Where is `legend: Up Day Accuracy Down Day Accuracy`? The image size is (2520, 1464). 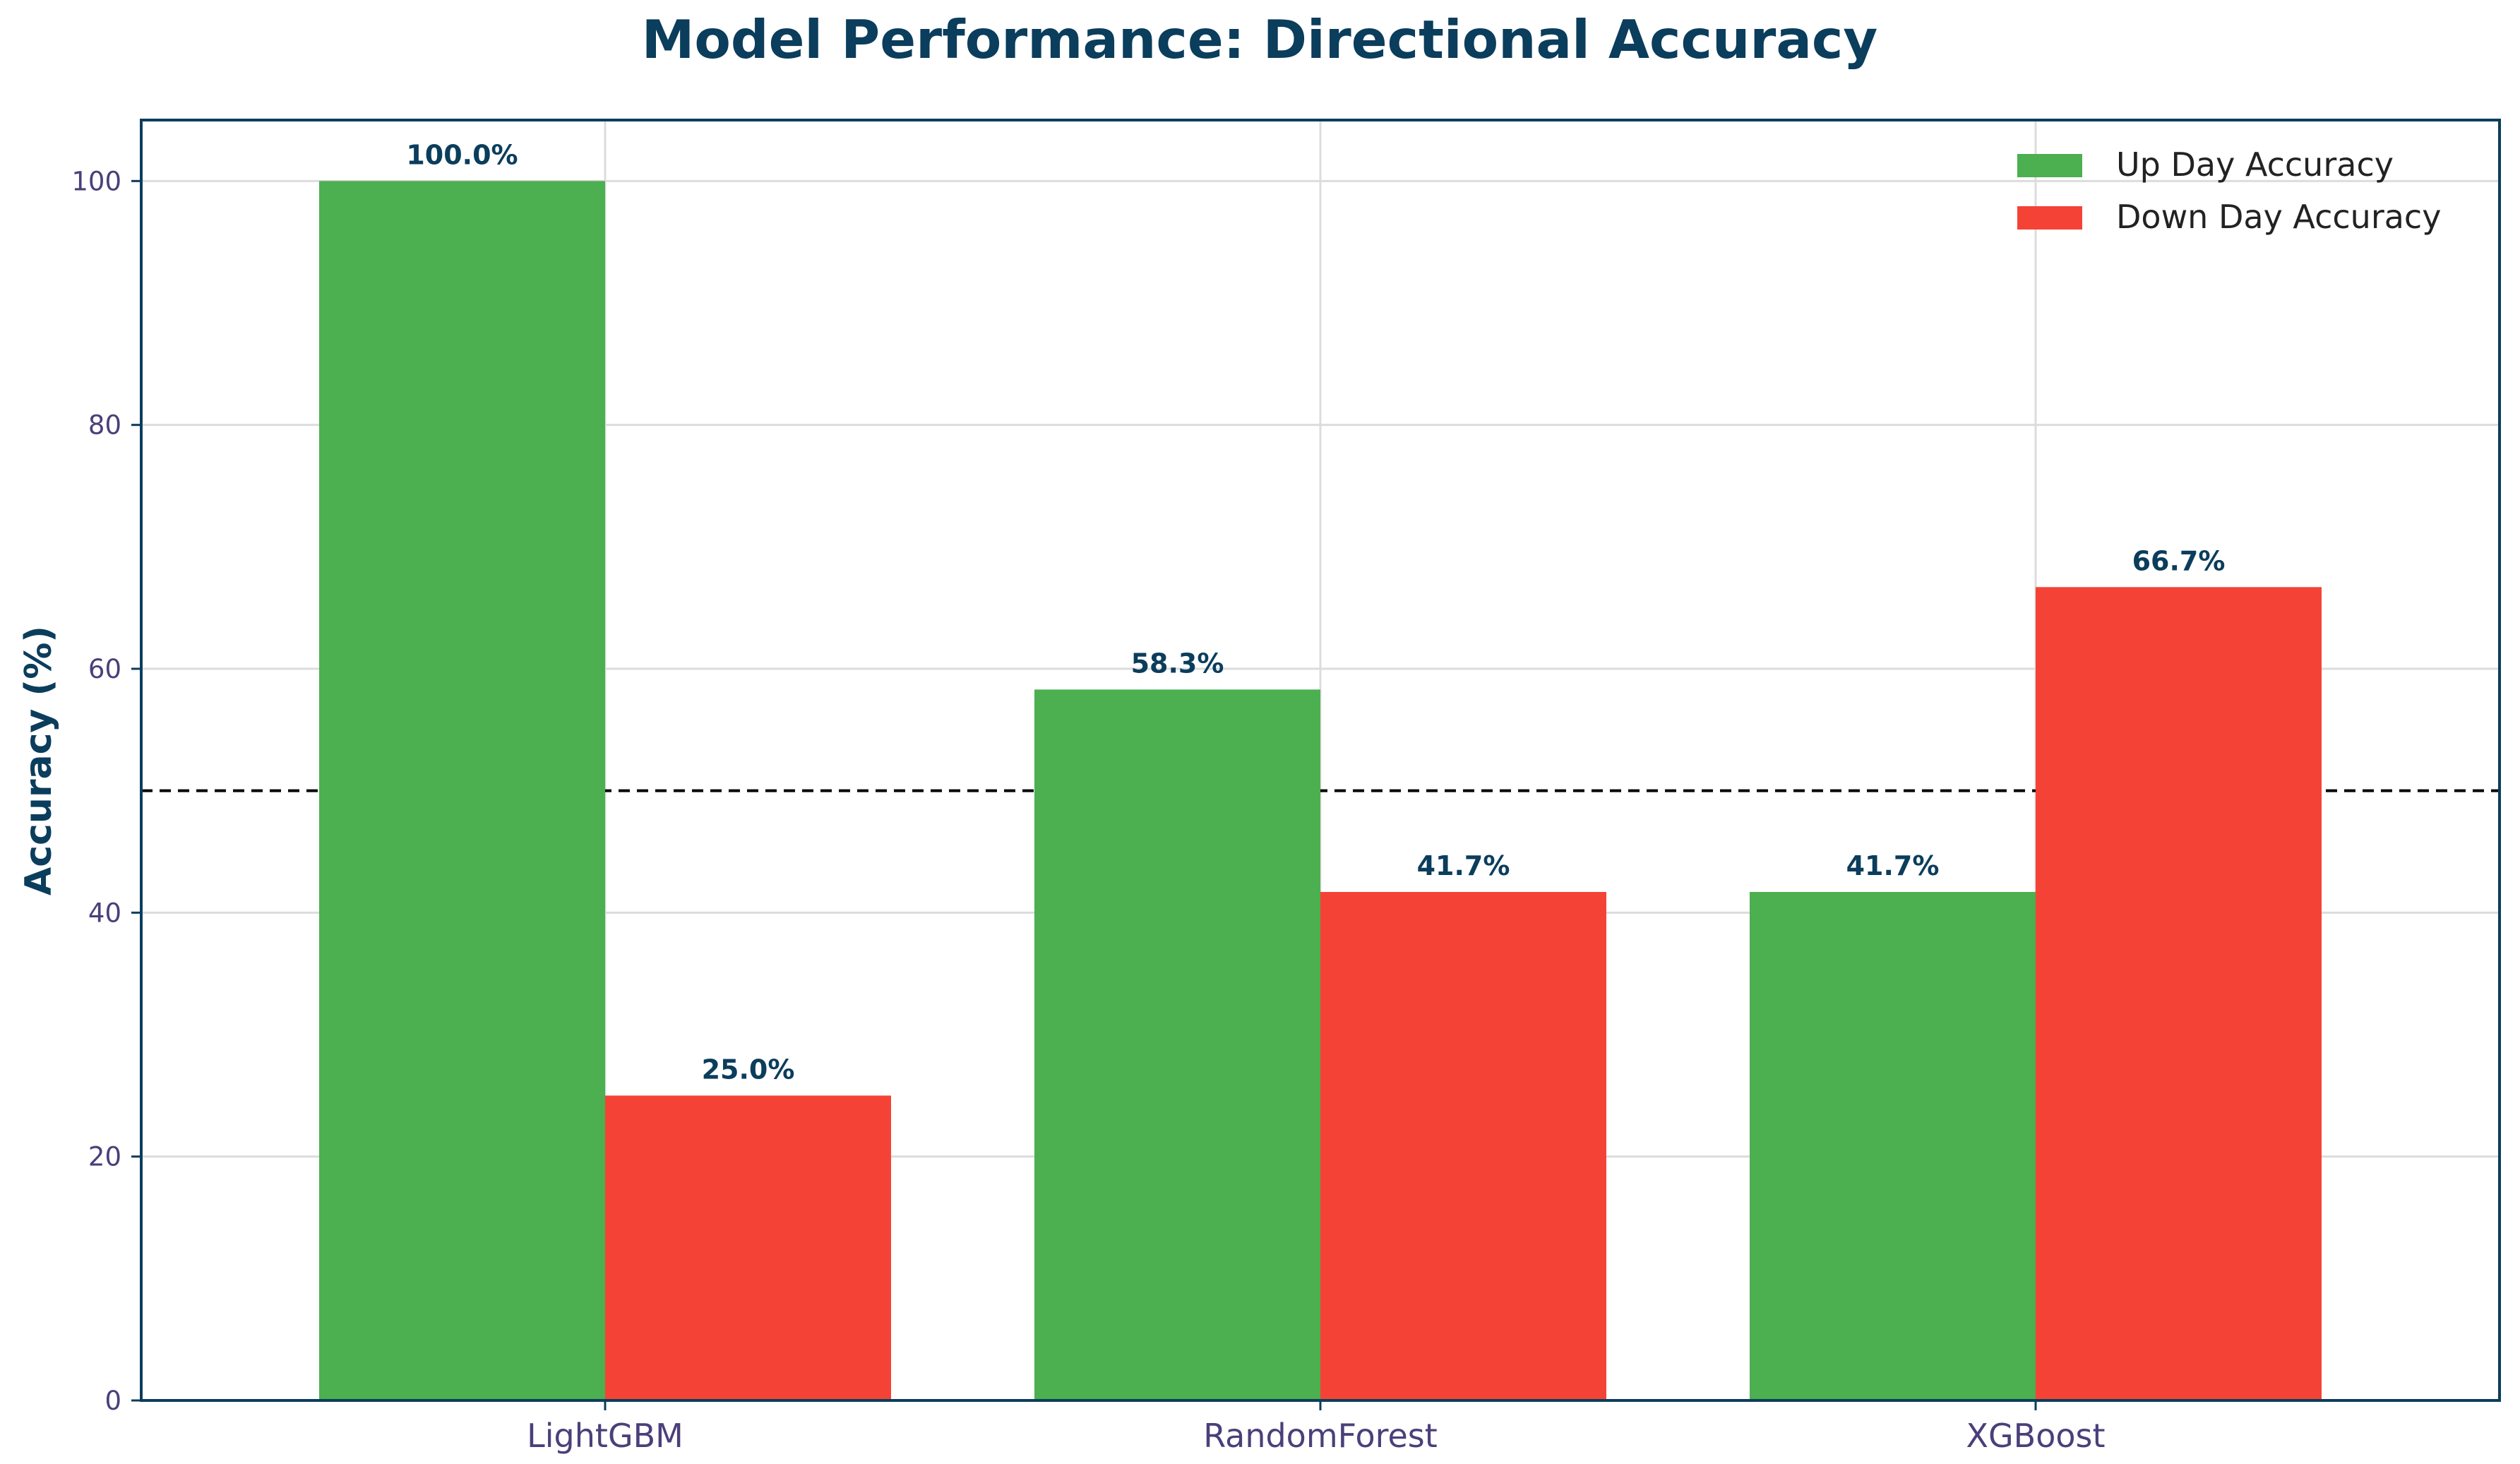
legend: Up Day Accuracy Down Day Accuracy is located at coordinates (2229, 190).